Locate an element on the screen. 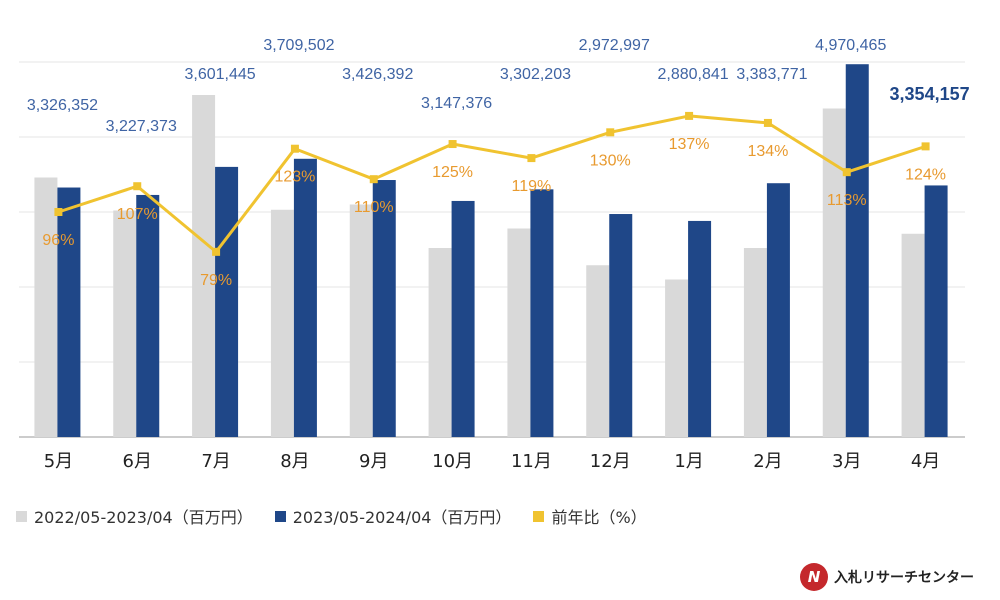 The image size is (1000, 600). x-tick-label: 7月 is located at coordinates (215, 461).